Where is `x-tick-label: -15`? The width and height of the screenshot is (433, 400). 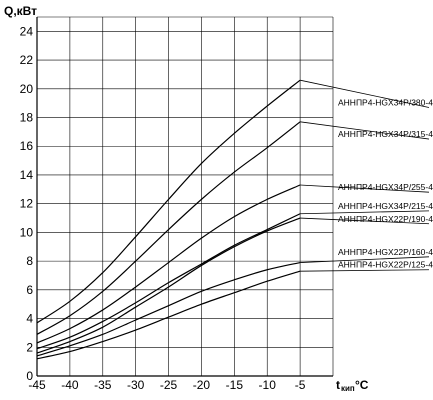
x-tick-label: -15 is located at coordinates (235, 385).